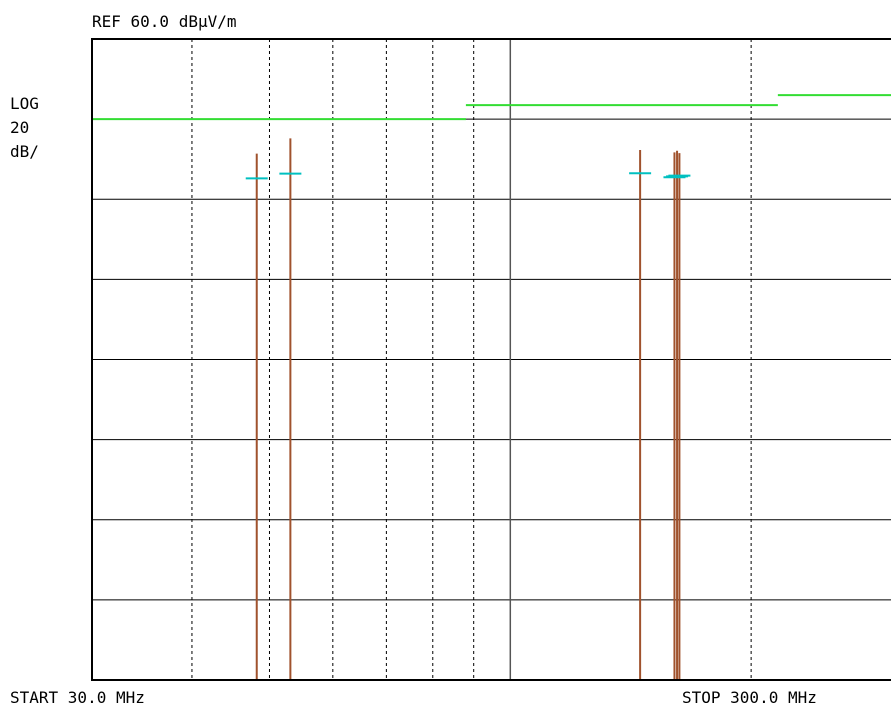 Image resolution: width=891 pixels, height=714 pixels. What do you see at coordinates (468, 176) in the screenshot?
I see `average-marker-layer` at bounding box center [468, 176].